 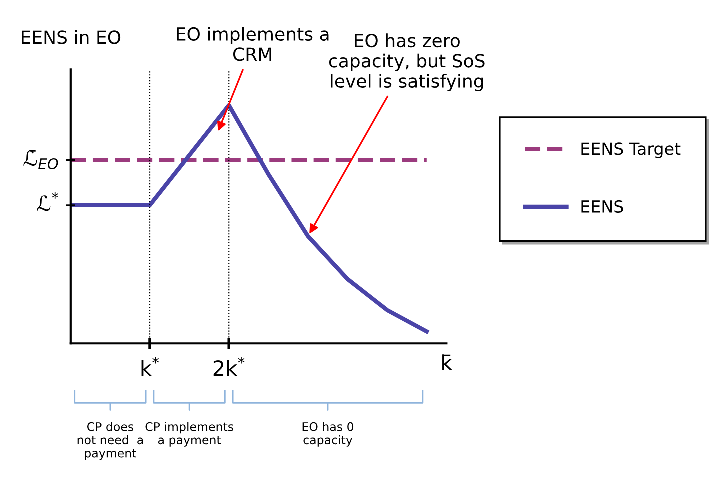 I want to click on x-tick-label: 2k$^{*}$, so click(x=229, y=366).